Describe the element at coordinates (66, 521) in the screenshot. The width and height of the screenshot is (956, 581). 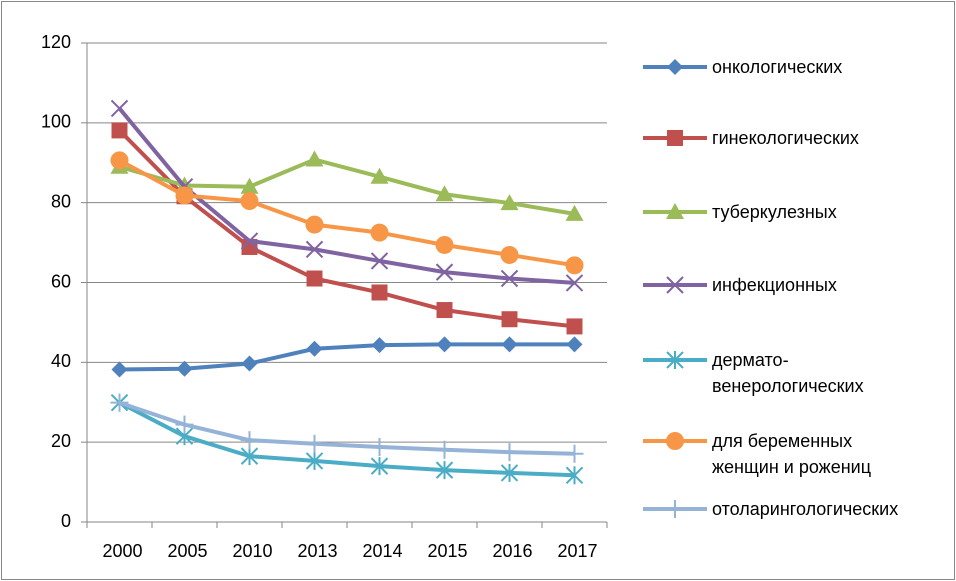
I see `y-tick-label: 0` at that location.